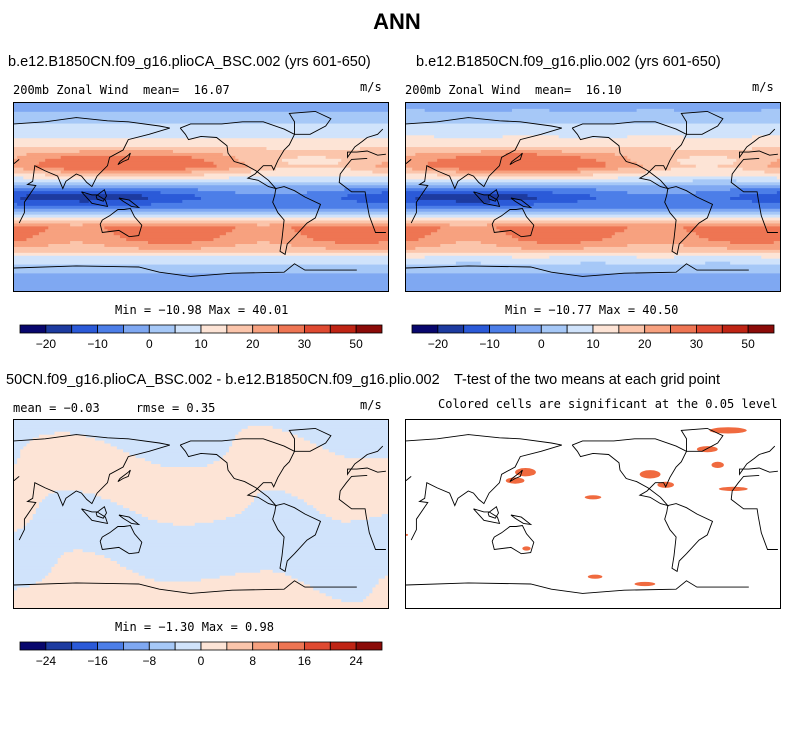 The width and height of the screenshot is (794, 733). I want to click on colorbar-label-1: −10, so click(489, 344).